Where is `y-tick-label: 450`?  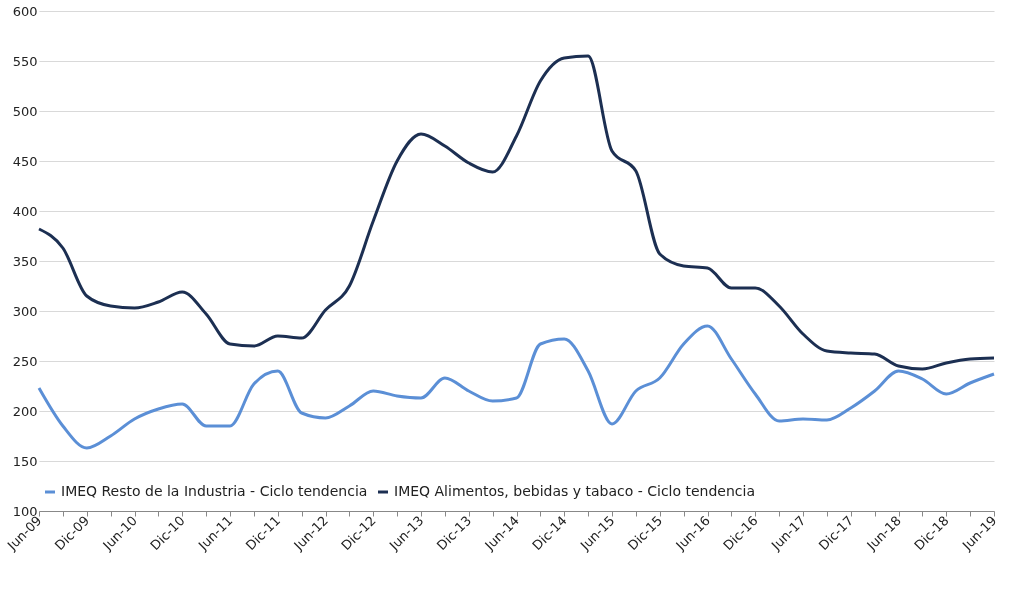 y-tick-label: 450 is located at coordinates (25, 161).